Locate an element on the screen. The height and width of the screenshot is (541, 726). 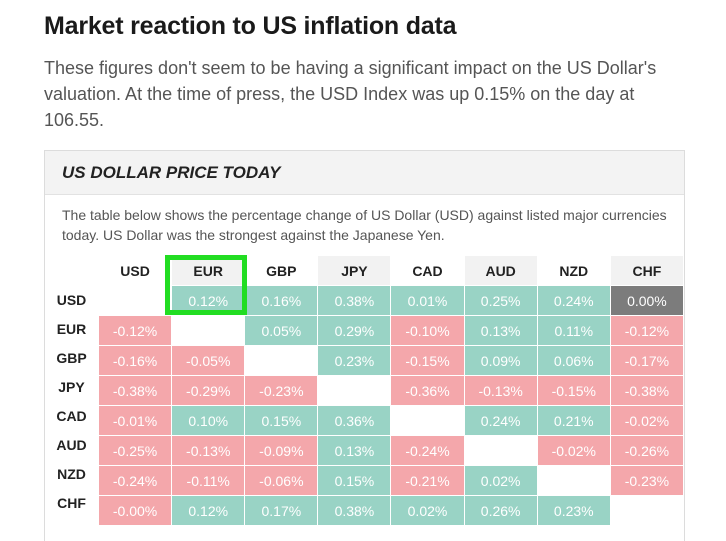
row-header-cad: CAD is located at coordinates (71, 416).